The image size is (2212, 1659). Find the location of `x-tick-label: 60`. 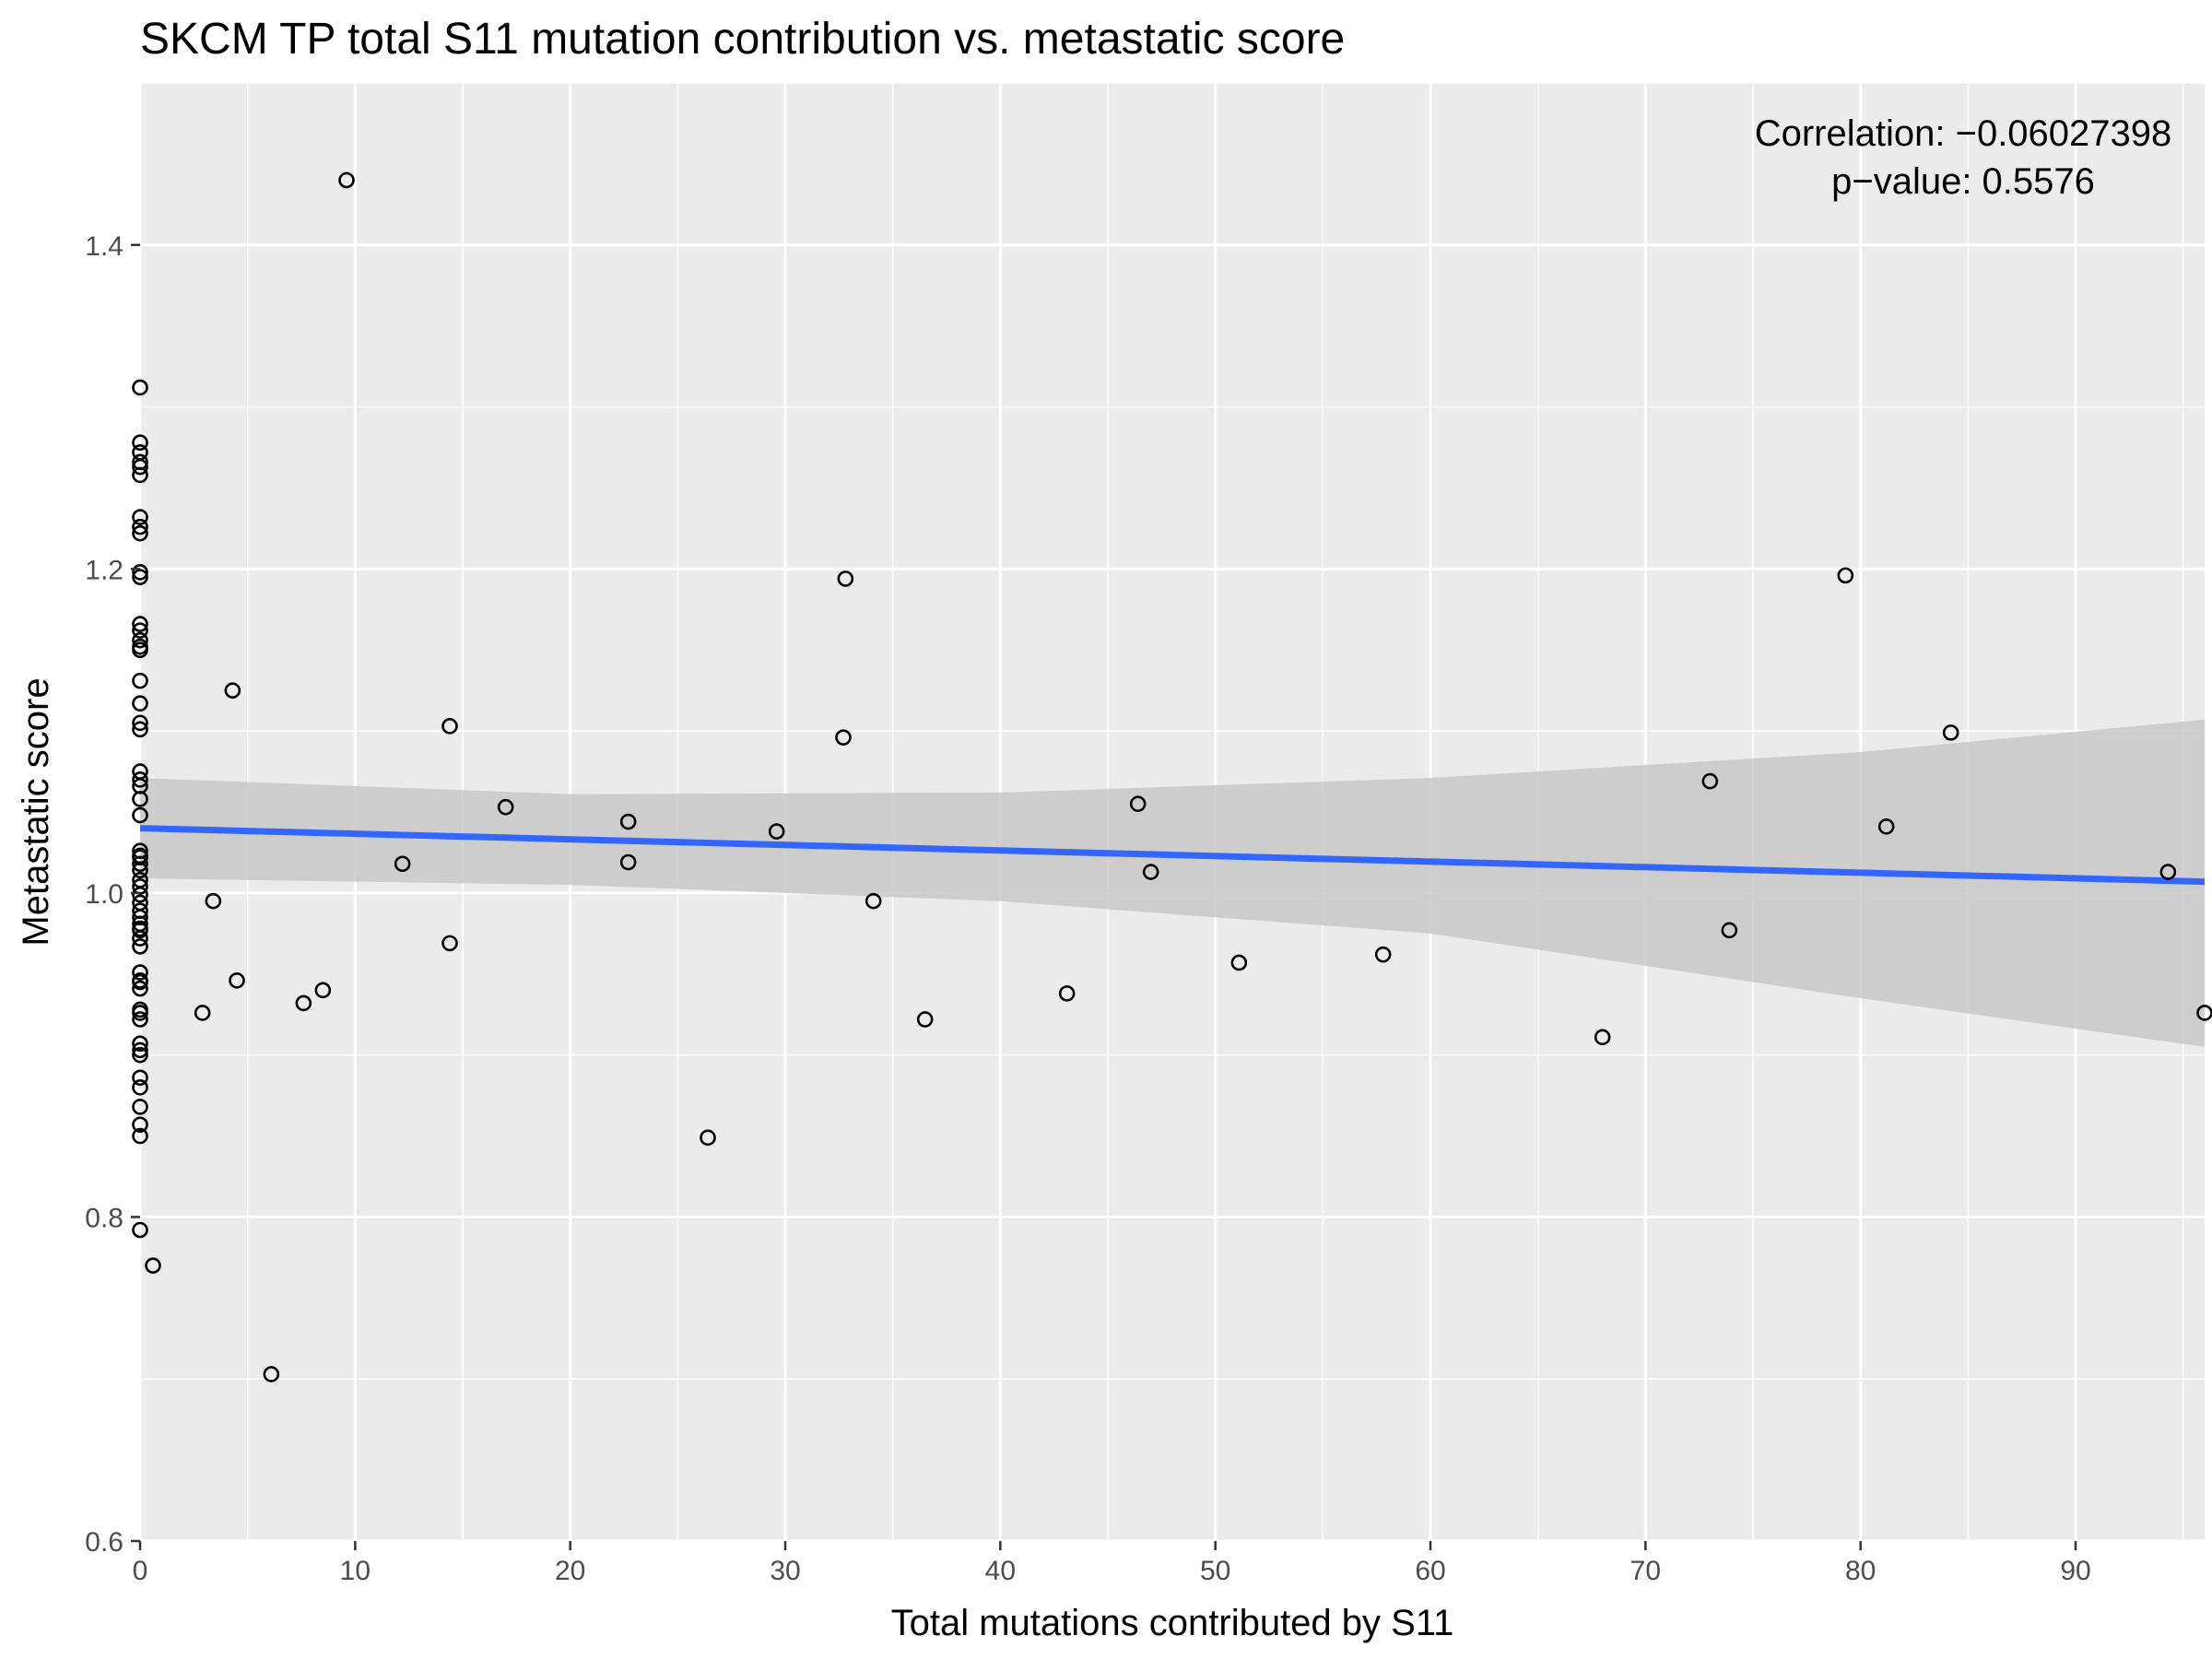

x-tick-label: 60 is located at coordinates (1430, 1571).